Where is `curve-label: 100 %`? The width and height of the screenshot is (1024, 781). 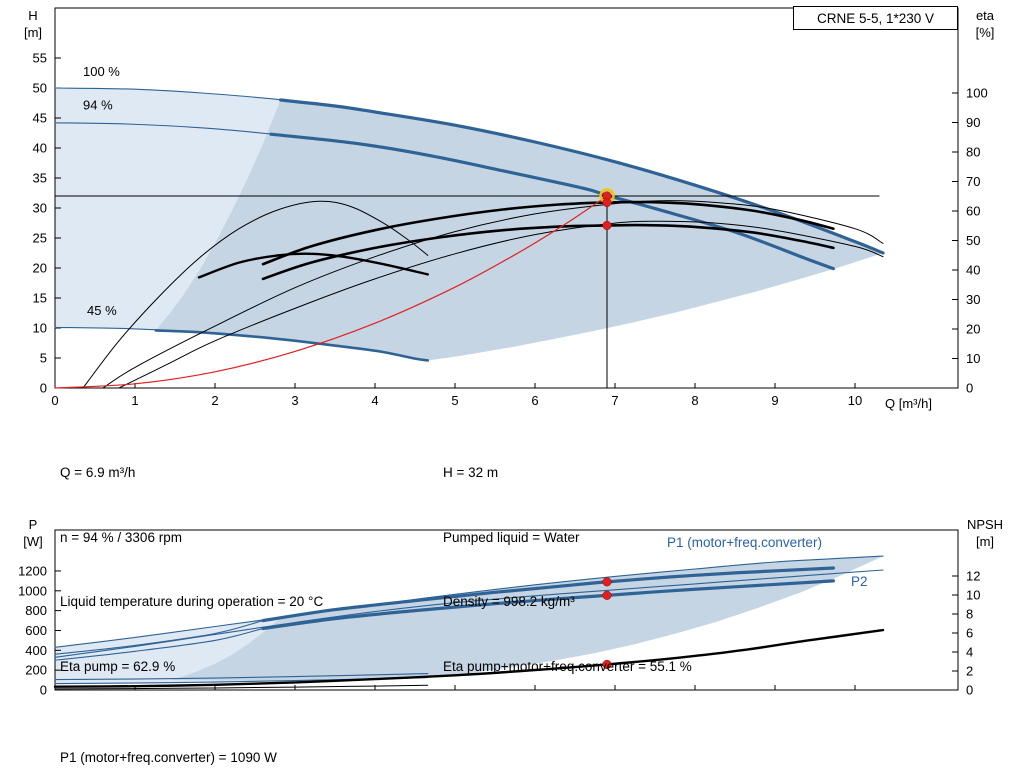
curve-label: 100 % is located at coordinates (101, 71).